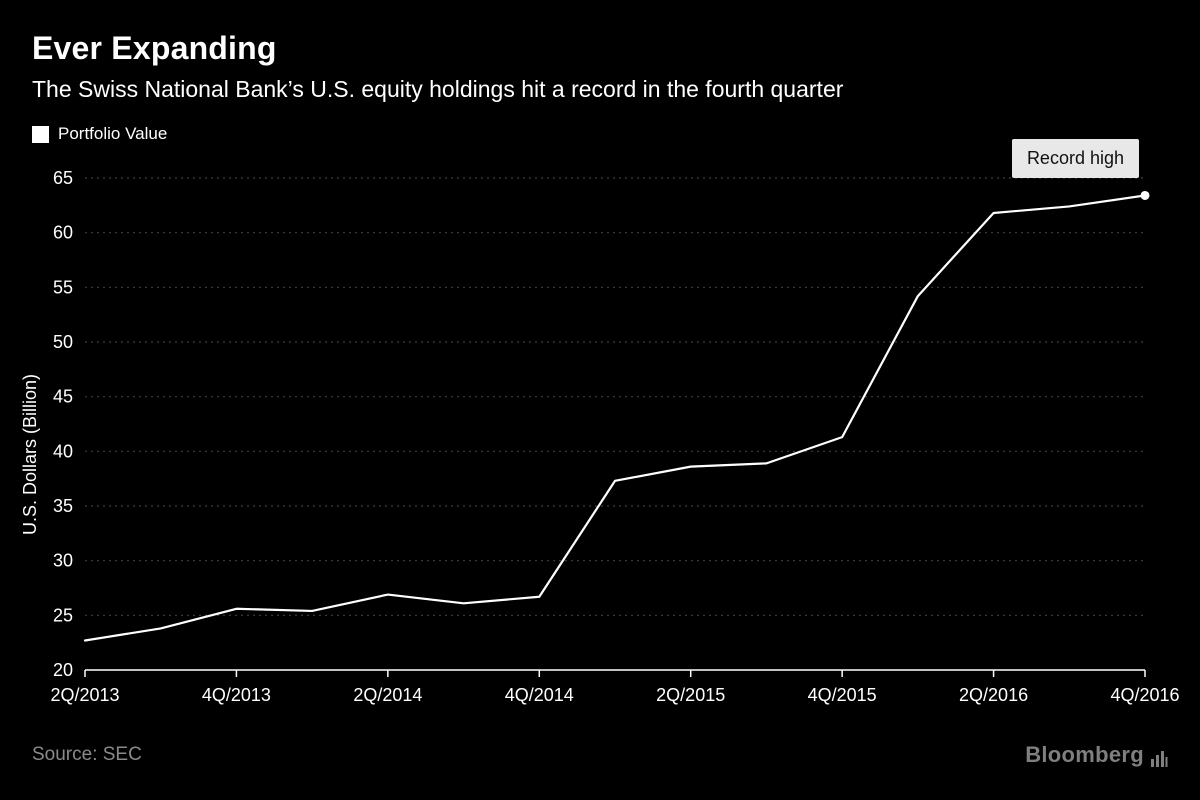  Describe the element at coordinates (63, 506) in the screenshot. I see `svg-text: 35` at that location.